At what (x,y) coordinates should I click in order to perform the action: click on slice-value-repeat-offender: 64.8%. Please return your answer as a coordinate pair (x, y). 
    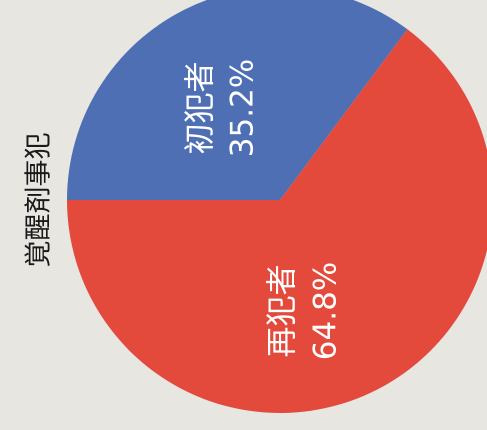
    Looking at the image, I should click on (326, 311).